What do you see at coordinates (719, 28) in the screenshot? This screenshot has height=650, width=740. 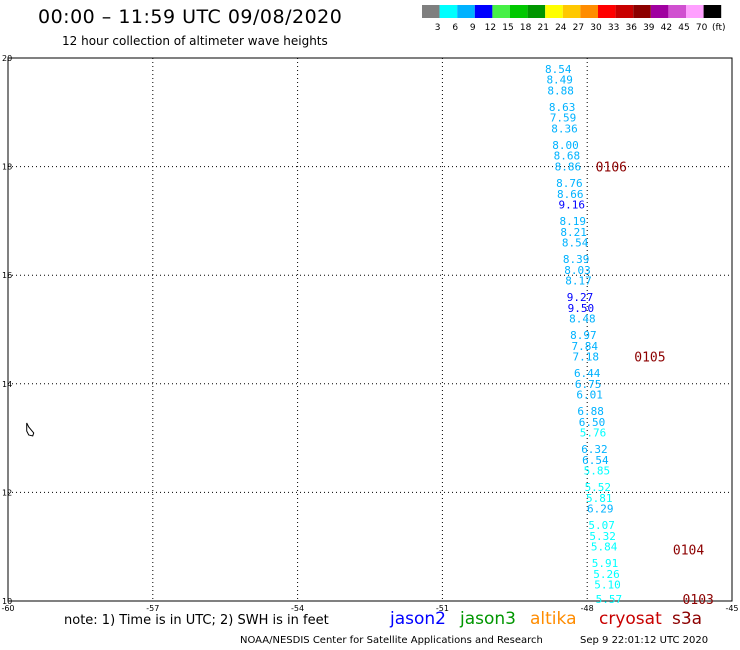 I see `legend-unit: (ft)` at bounding box center [719, 28].